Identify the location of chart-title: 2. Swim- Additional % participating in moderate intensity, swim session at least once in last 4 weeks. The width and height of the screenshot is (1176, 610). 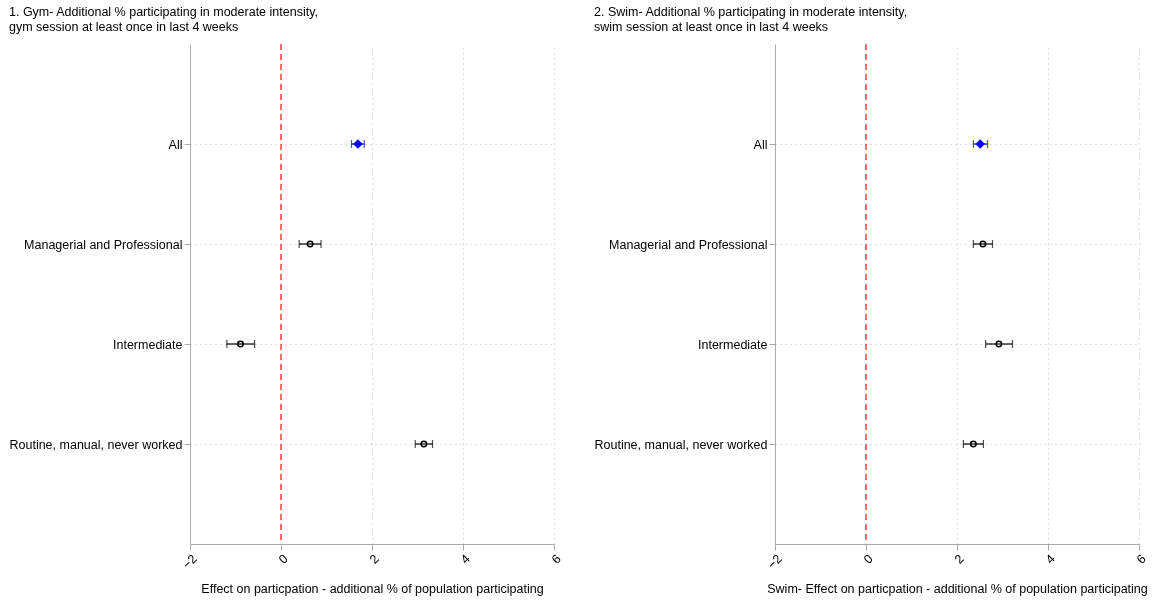
(750, 19).